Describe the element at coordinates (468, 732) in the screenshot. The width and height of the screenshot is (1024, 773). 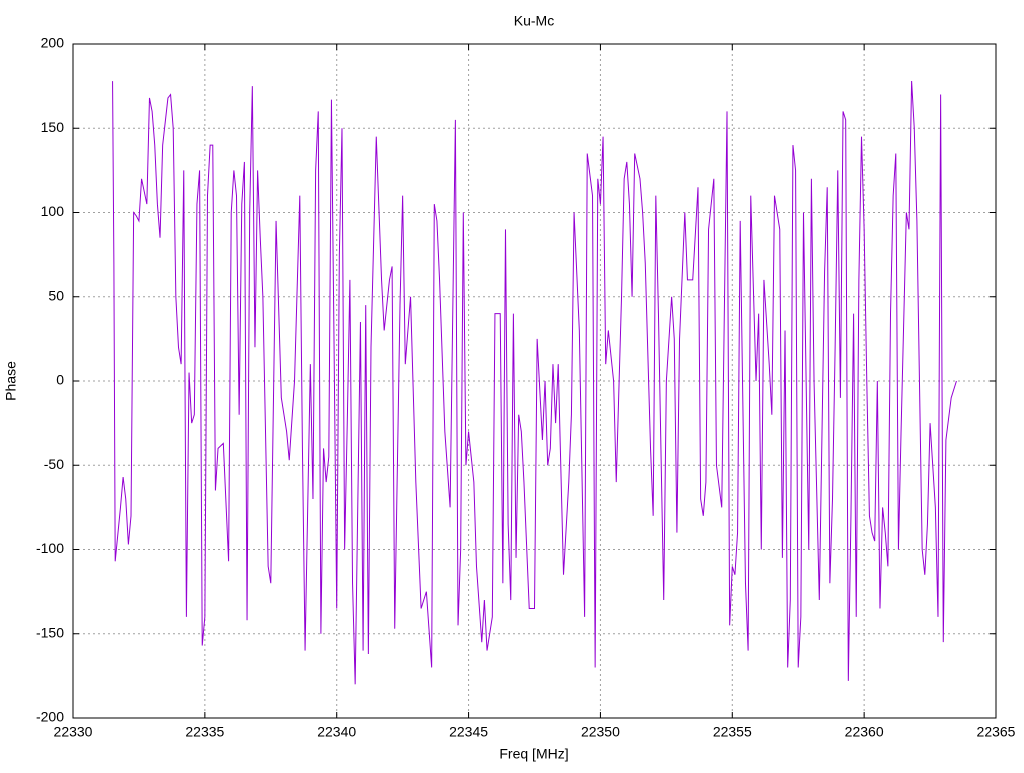
I see `x-tick-label: 22345` at that location.